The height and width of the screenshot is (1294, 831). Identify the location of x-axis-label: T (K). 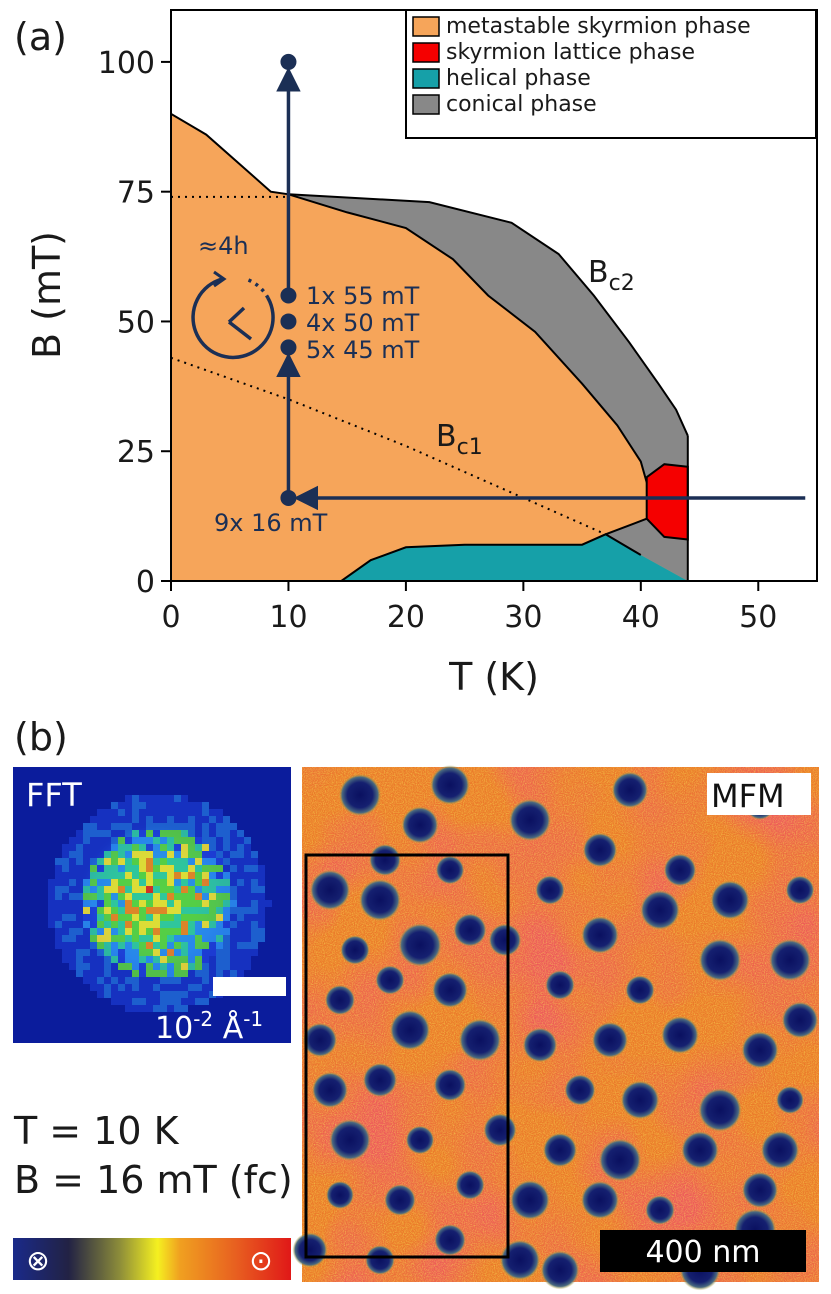
(493, 677).